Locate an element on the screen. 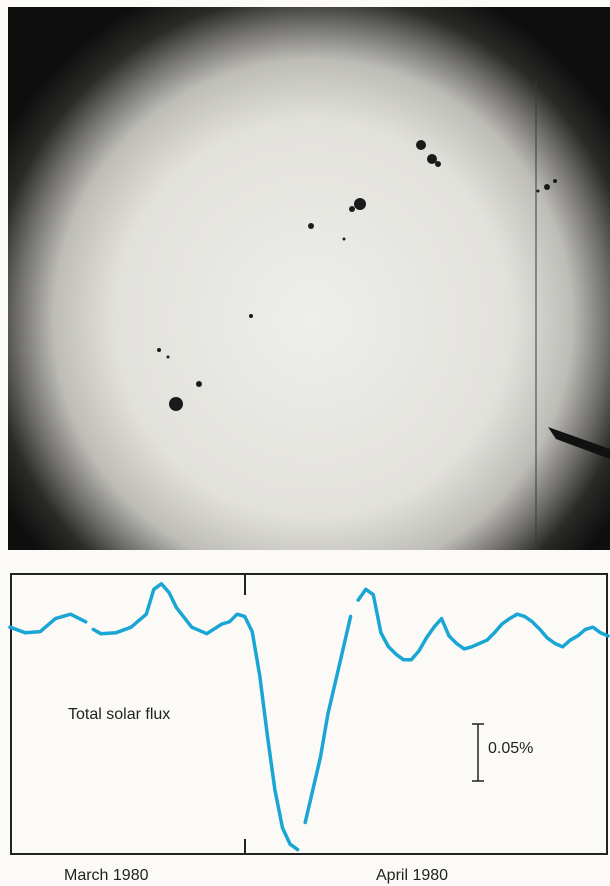 The width and height of the screenshot is (610, 886). scale-bar-label: 0.05% is located at coordinates (511, 748).